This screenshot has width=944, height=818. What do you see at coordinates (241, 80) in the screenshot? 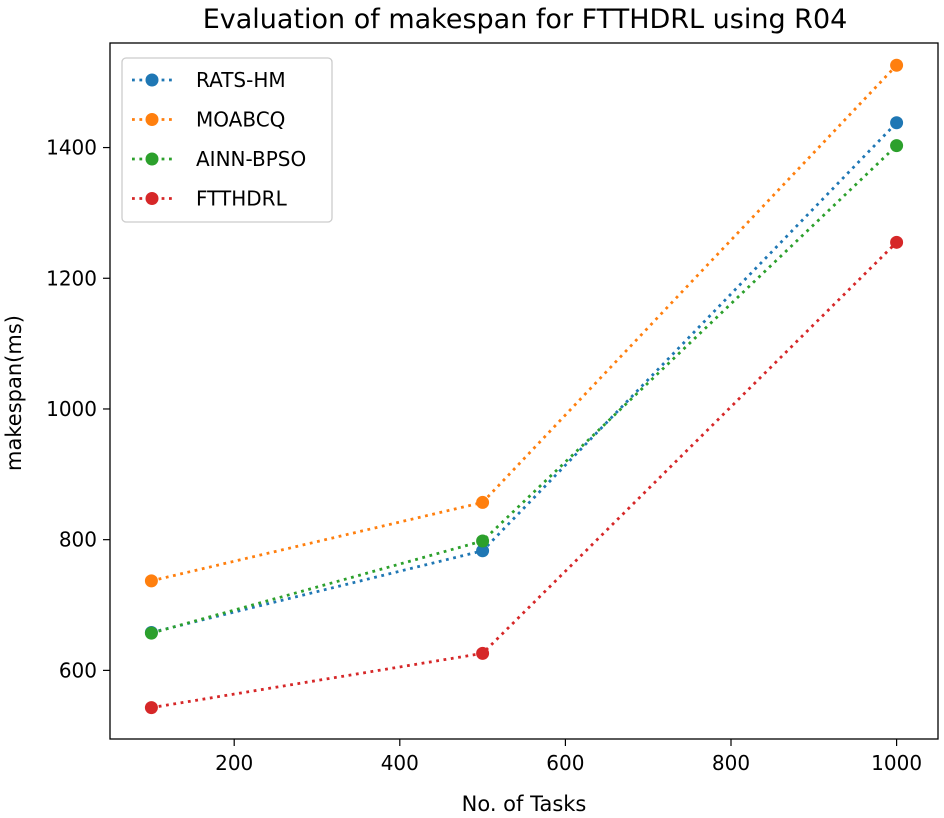
I see `legend-label: RATS-HM` at bounding box center [241, 80].